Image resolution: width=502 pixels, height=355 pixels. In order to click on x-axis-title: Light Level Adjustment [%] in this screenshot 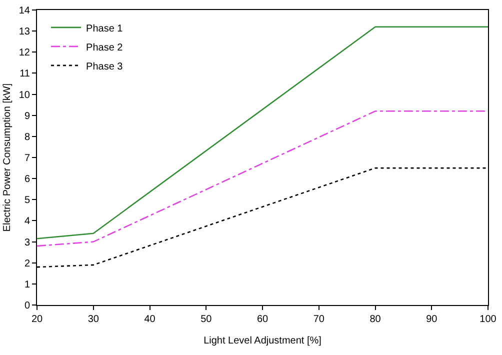, I will do `click(263, 341)`.